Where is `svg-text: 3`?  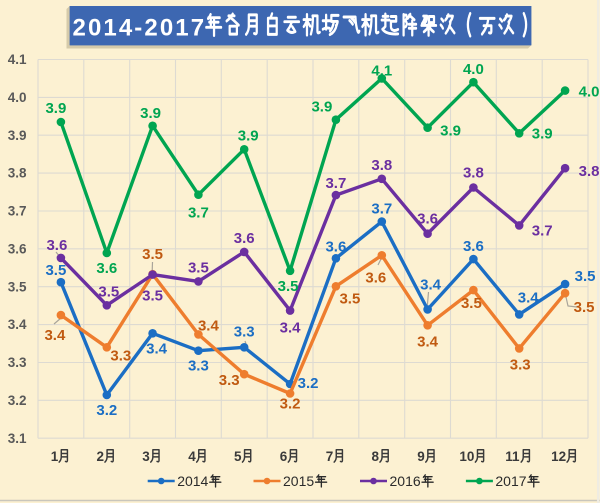
svg-text: 3 is located at coordinates (146, 456).